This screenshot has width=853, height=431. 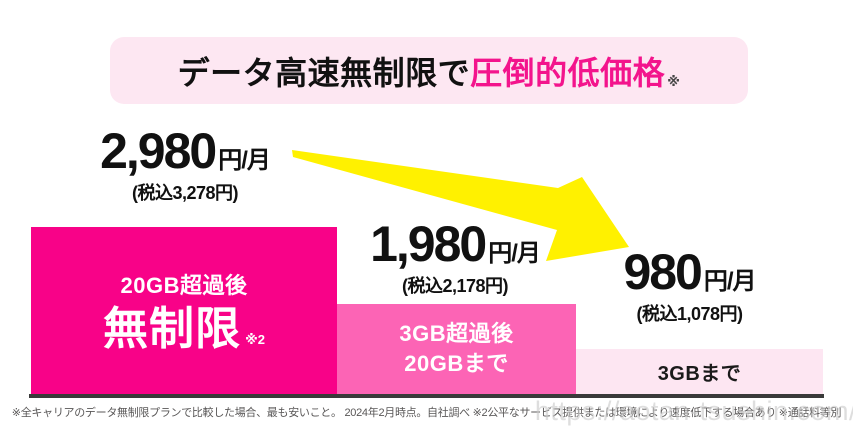 What do you see at coordinates (426, 396) in the screenshot?
I see `bars-baseline` at bounding box center [426, 396].